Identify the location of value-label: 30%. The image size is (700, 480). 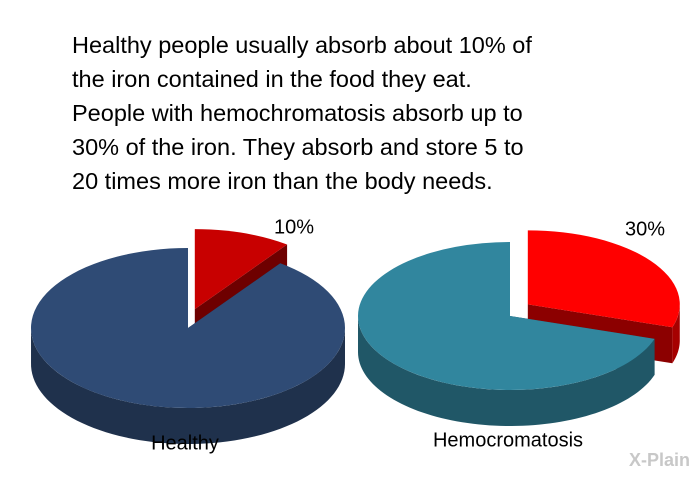
(645, 229).